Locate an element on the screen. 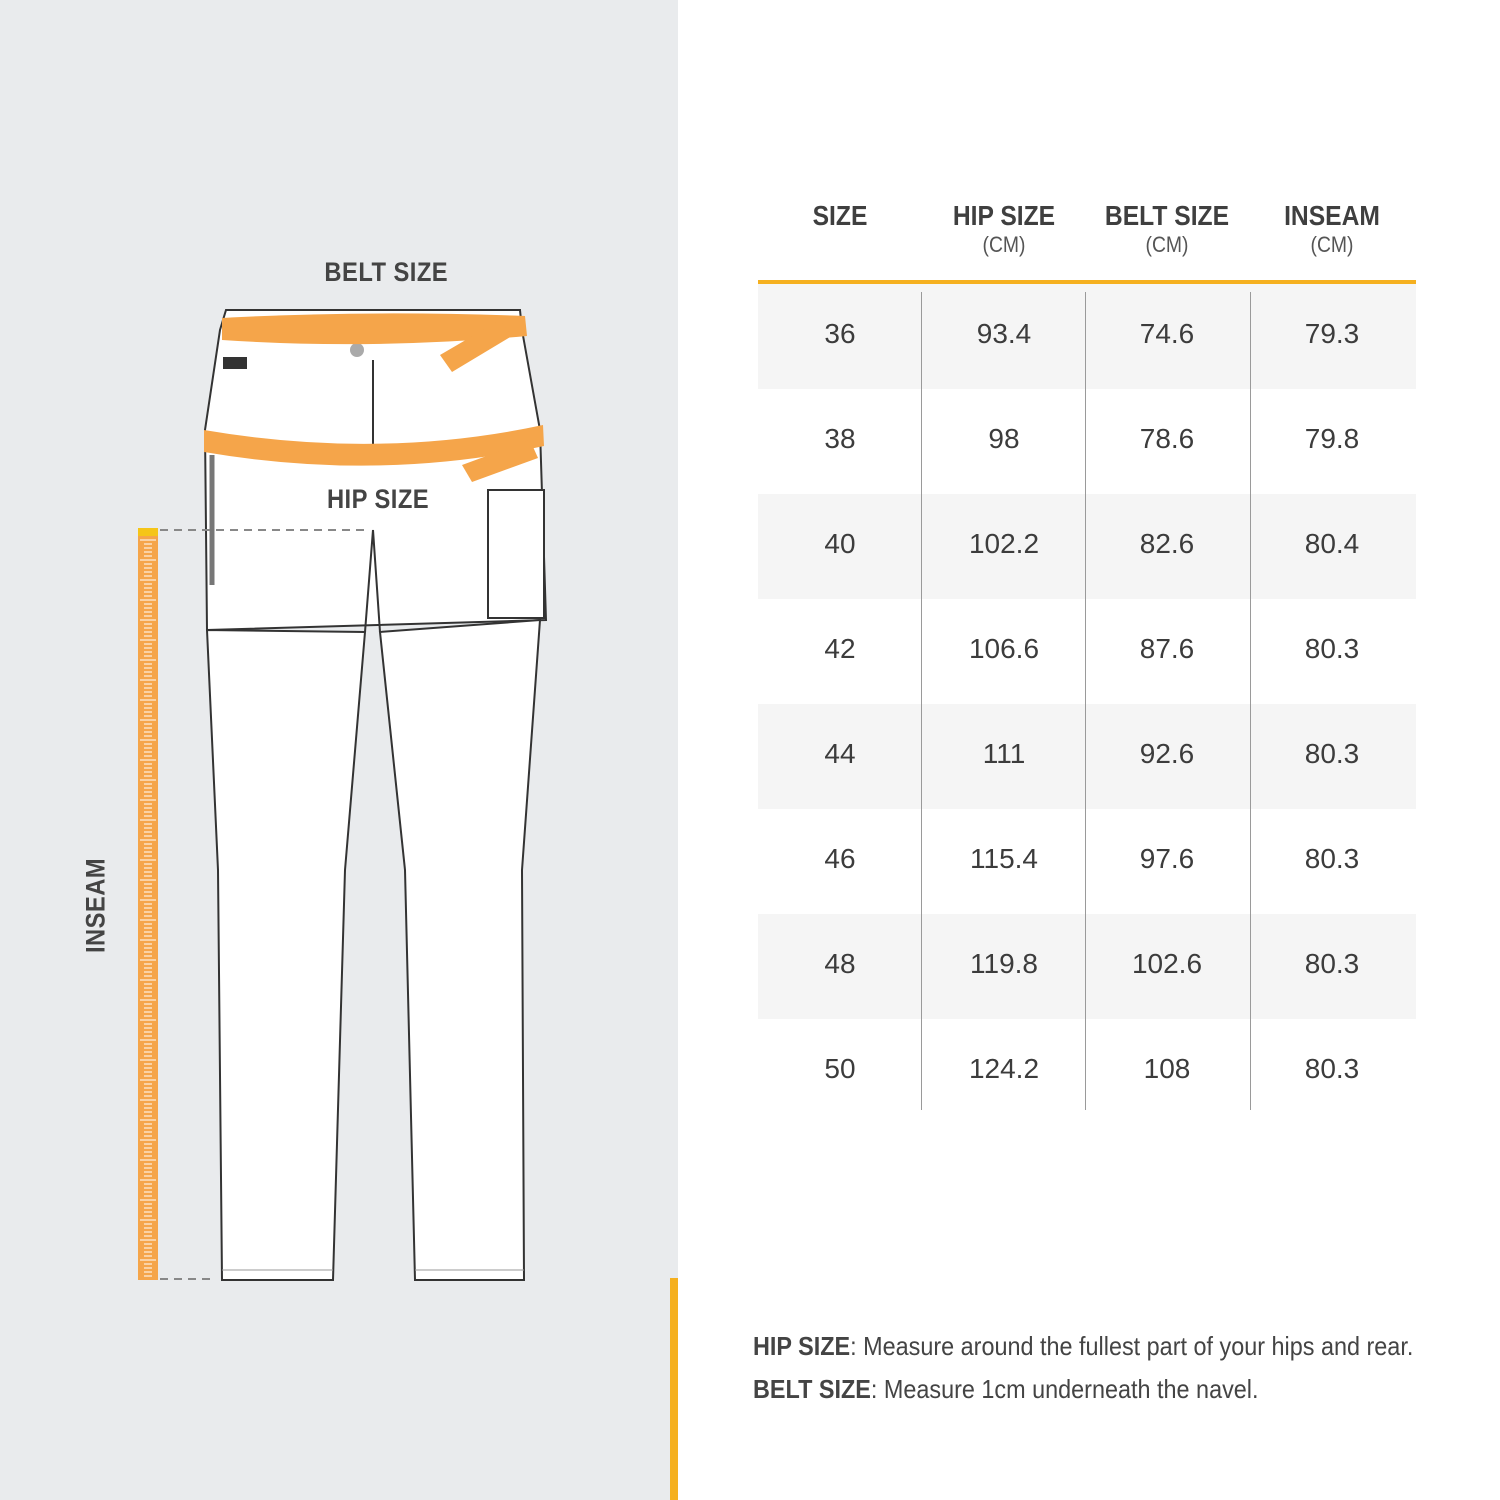 The width and height of the screenshot is (1500, 1500). table-cell: 80.4 is located at coordinates (1332, 543).